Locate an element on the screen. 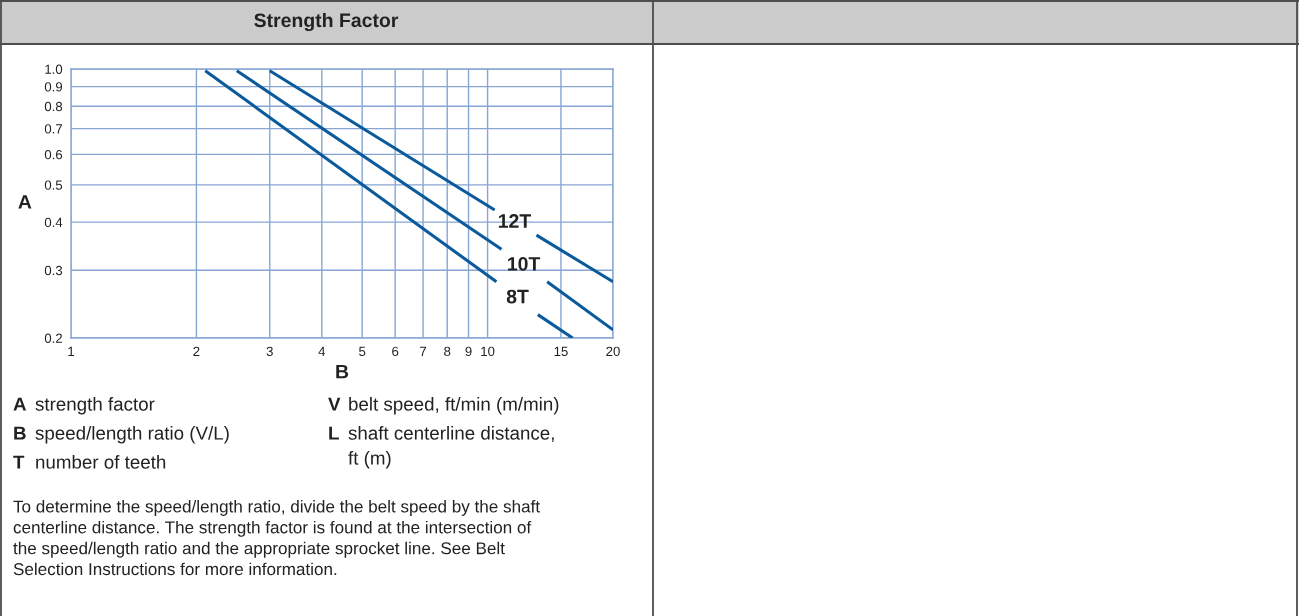 This screenshot has height=616, width=1299. x-tick-label: 2 is located at coordinates (196, 351).